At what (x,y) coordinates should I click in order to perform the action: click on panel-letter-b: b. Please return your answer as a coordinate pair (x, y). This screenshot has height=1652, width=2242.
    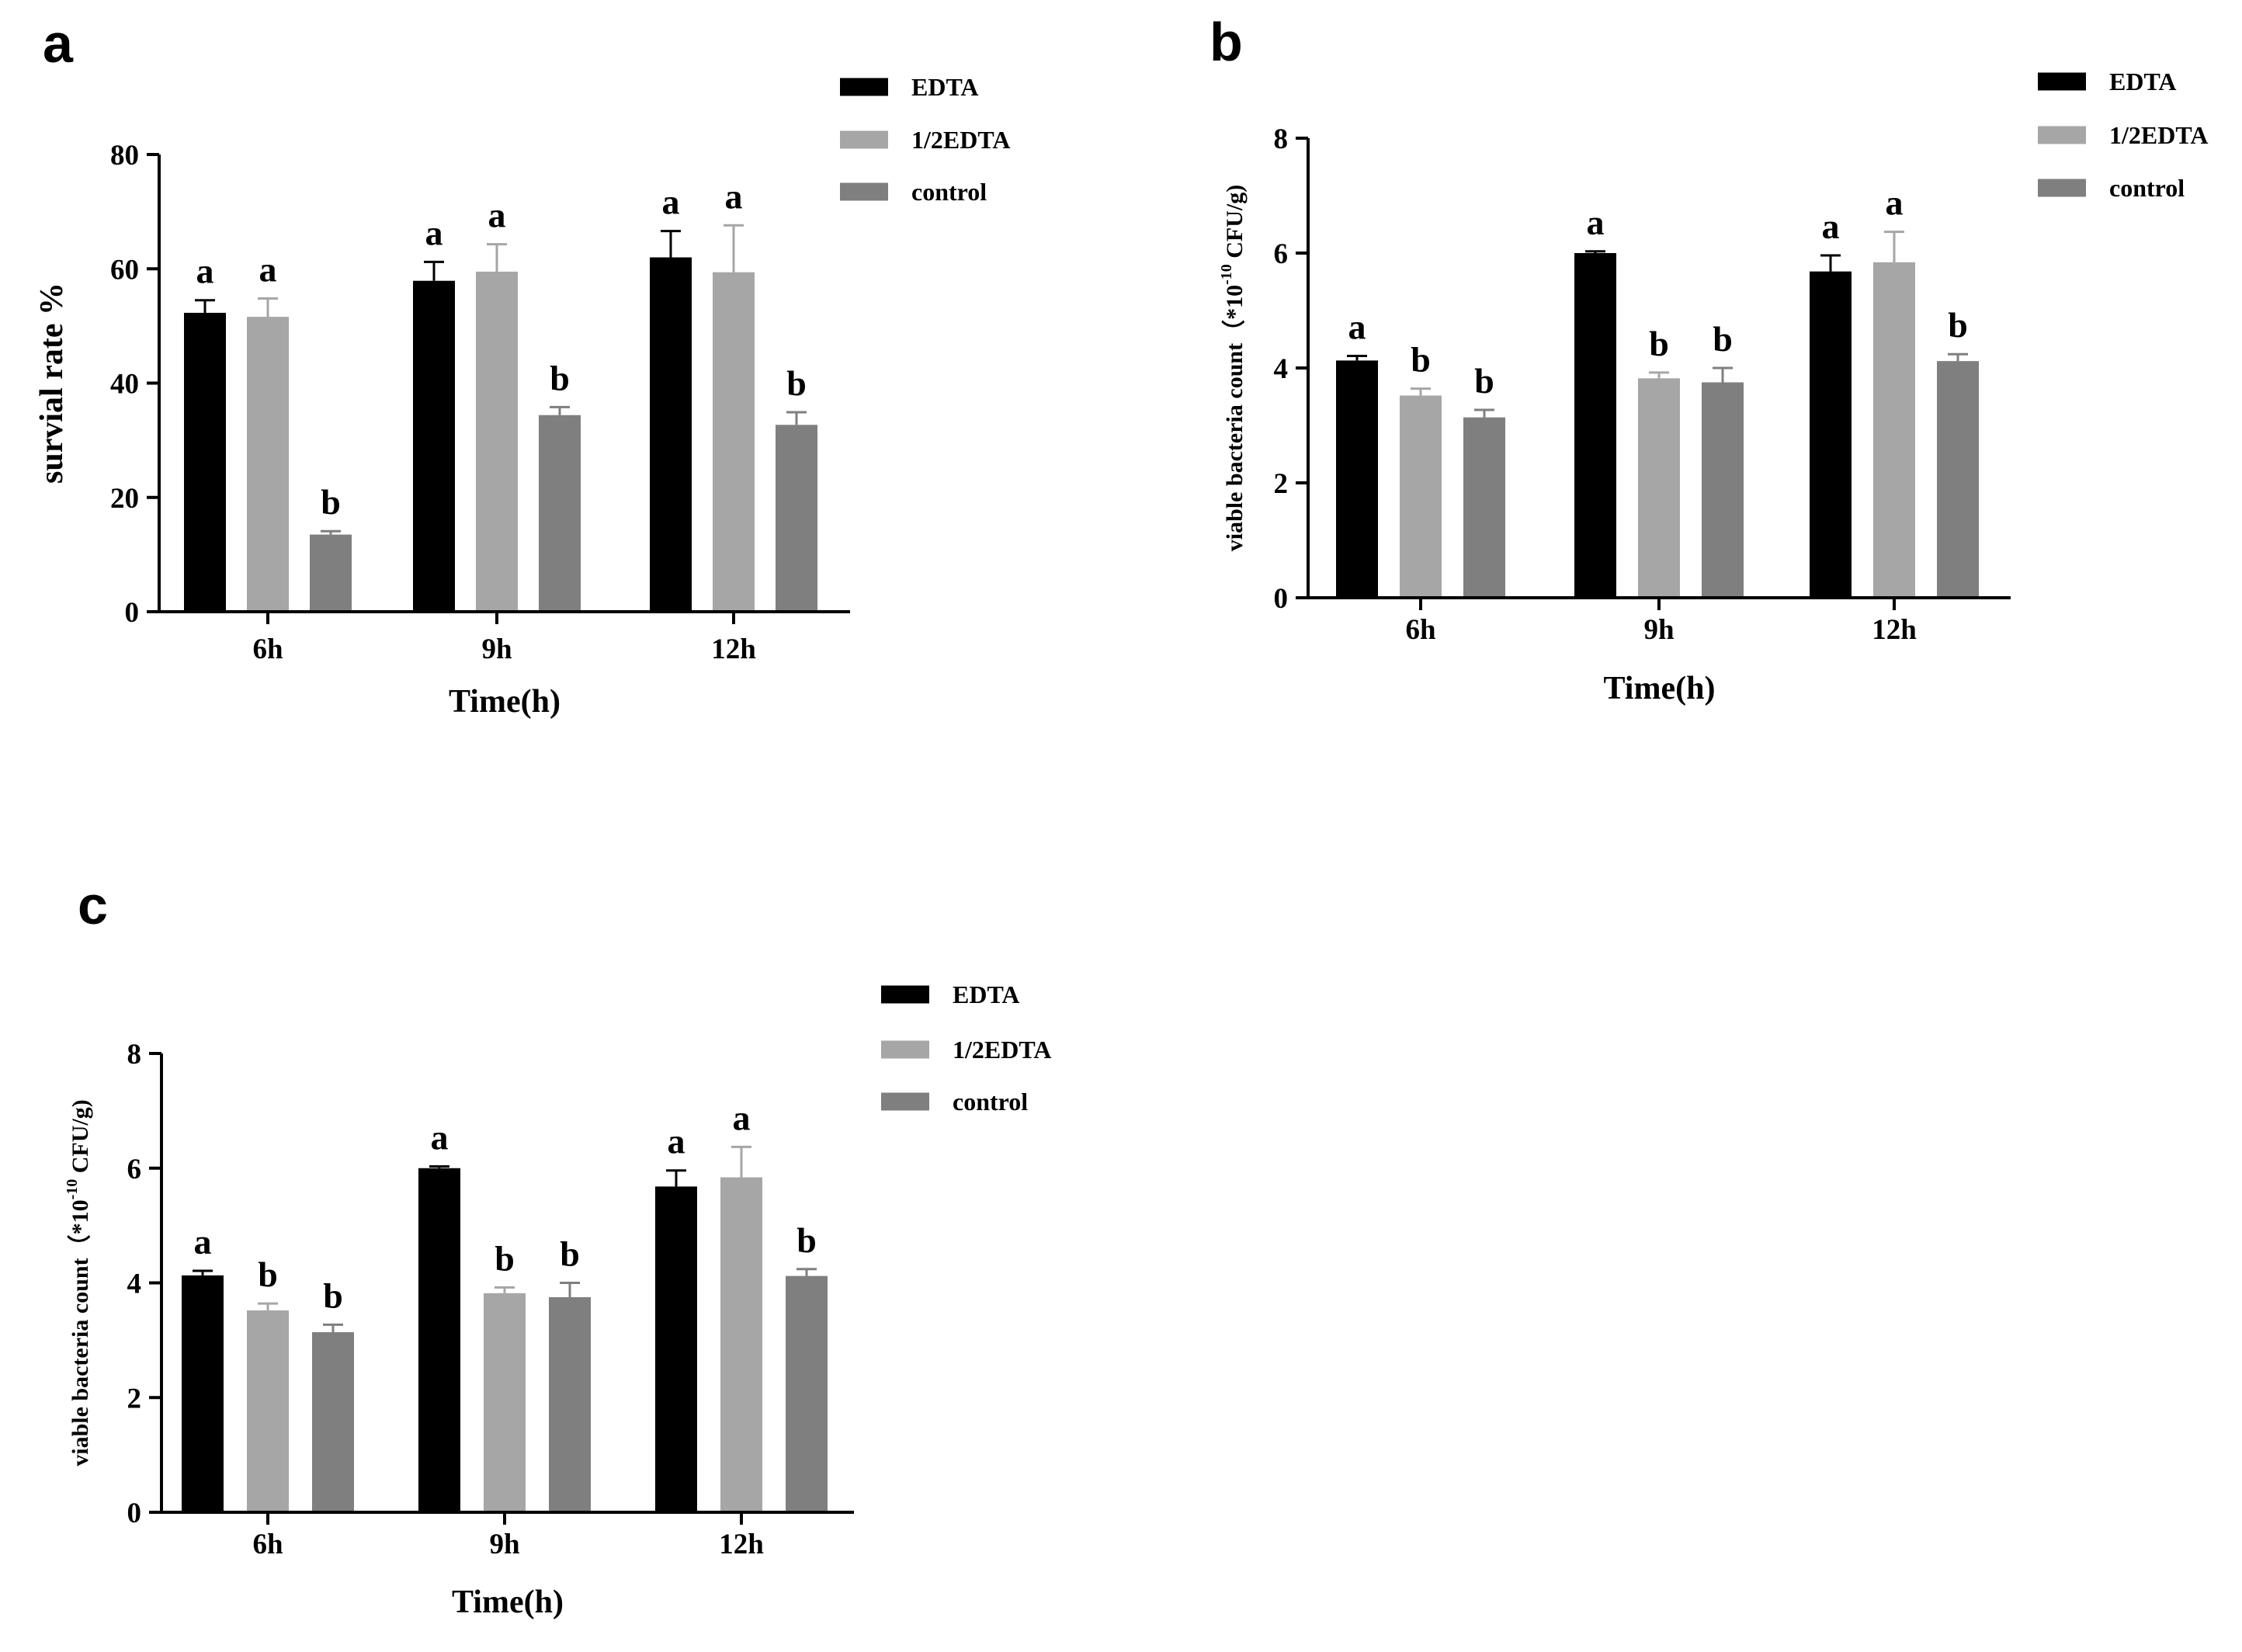
    Looking at the image, I should click on (1226, 42).